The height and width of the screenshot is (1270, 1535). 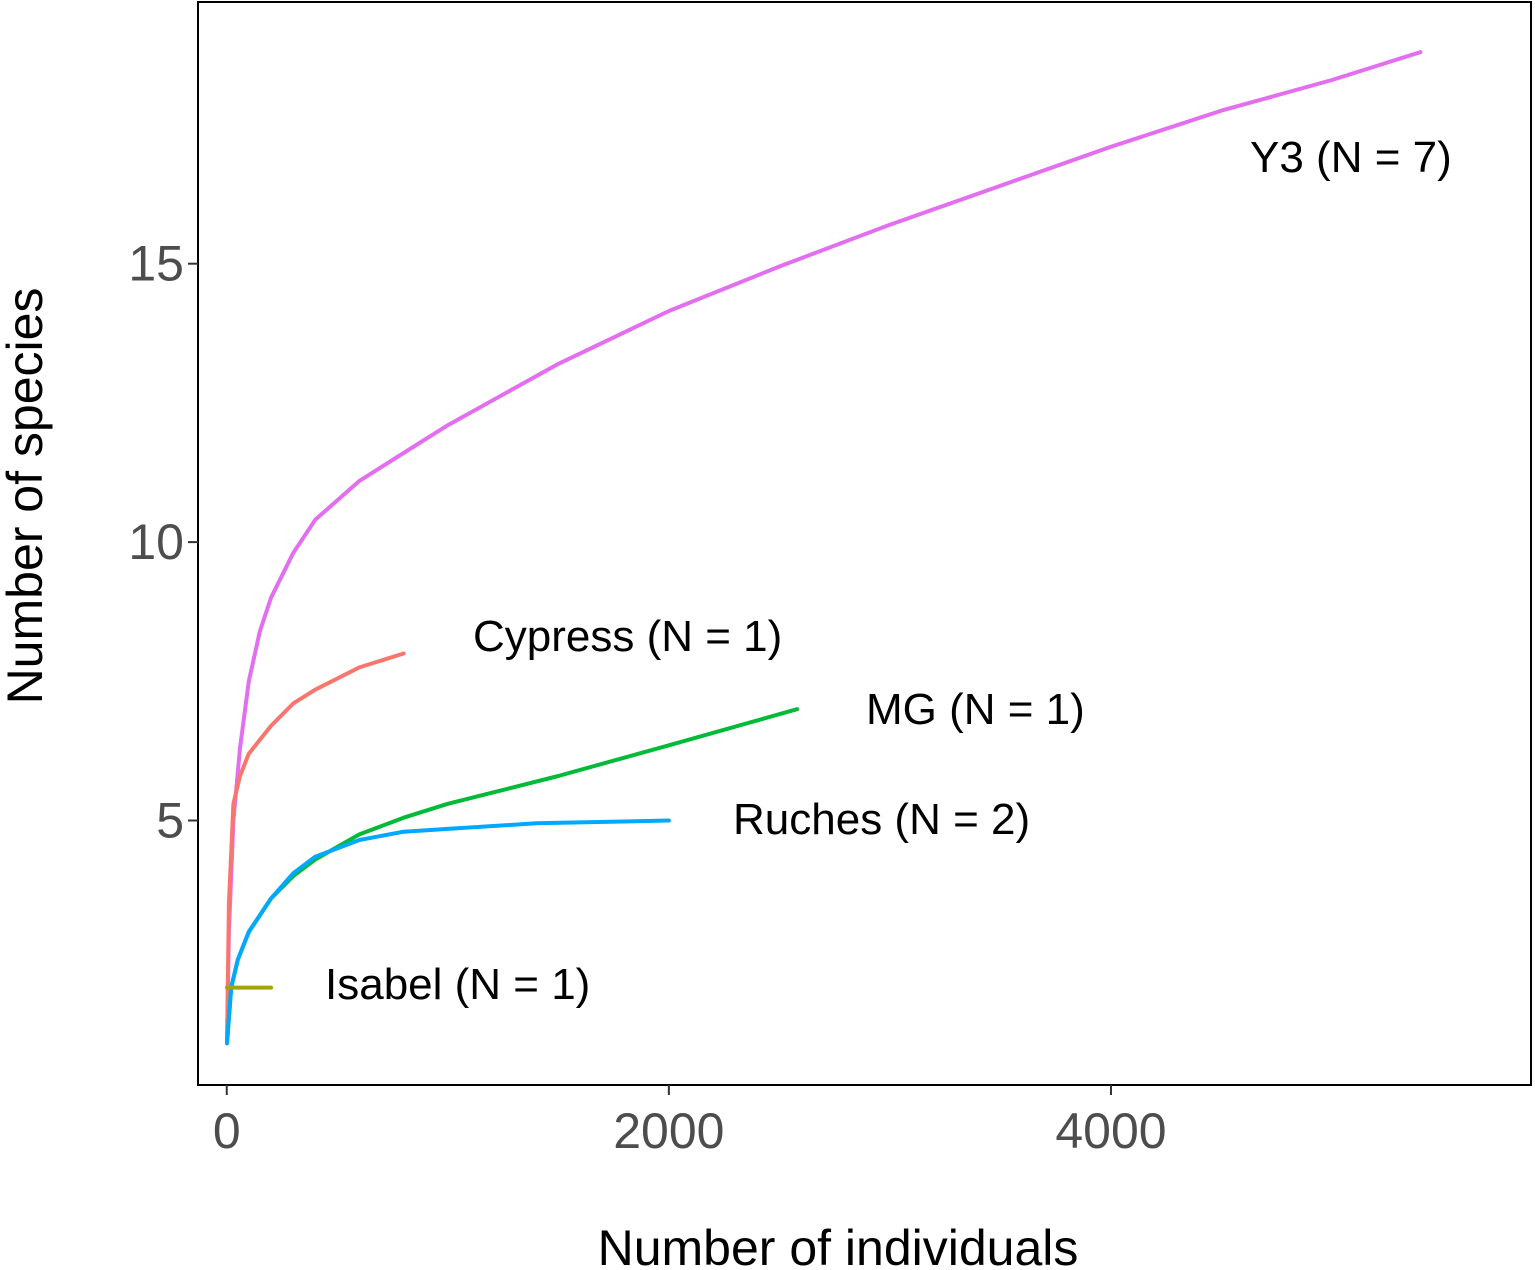 What do you see at coordinates (170, 821) in the screenshot?
I see `y-tick-label: 5` at bounding box center [170, 821].